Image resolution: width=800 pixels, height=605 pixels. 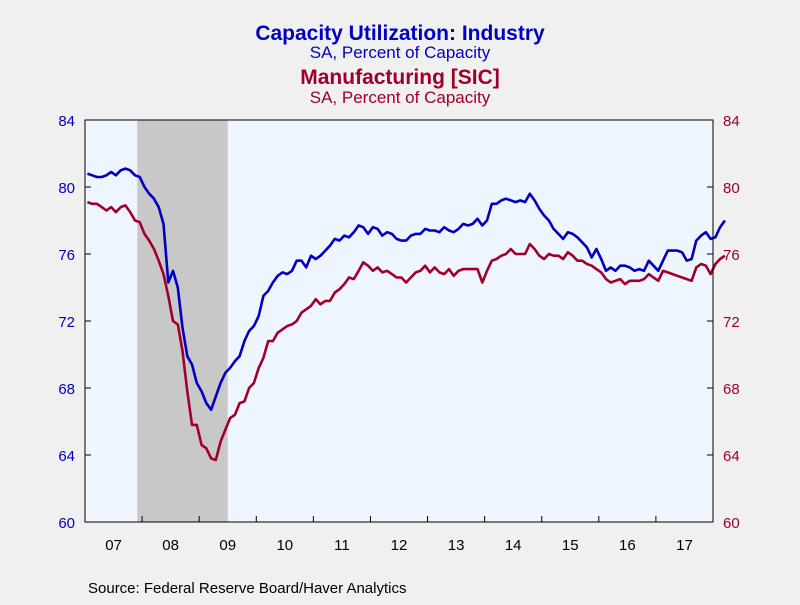 I want to click on x-tick-label: 11, so click(x=342, y=545).